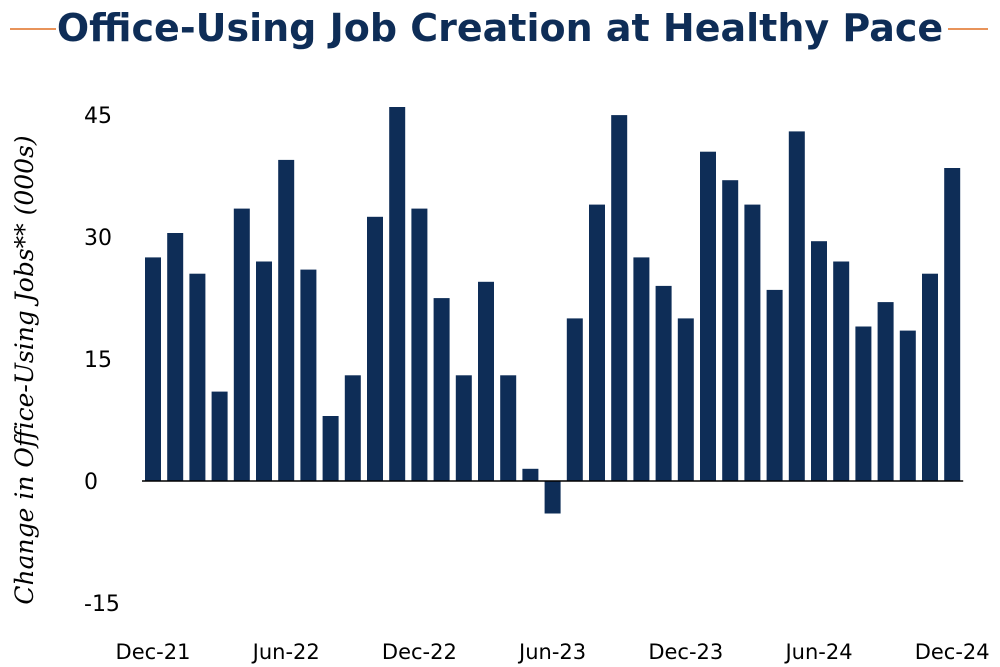 The height and width of the screenshot is (667, 1000). Describe the element at coordinates (24, 369) in the screenshot. I see `y-axis-label: Change in Office-Using Jobs** (000s)` at that location.